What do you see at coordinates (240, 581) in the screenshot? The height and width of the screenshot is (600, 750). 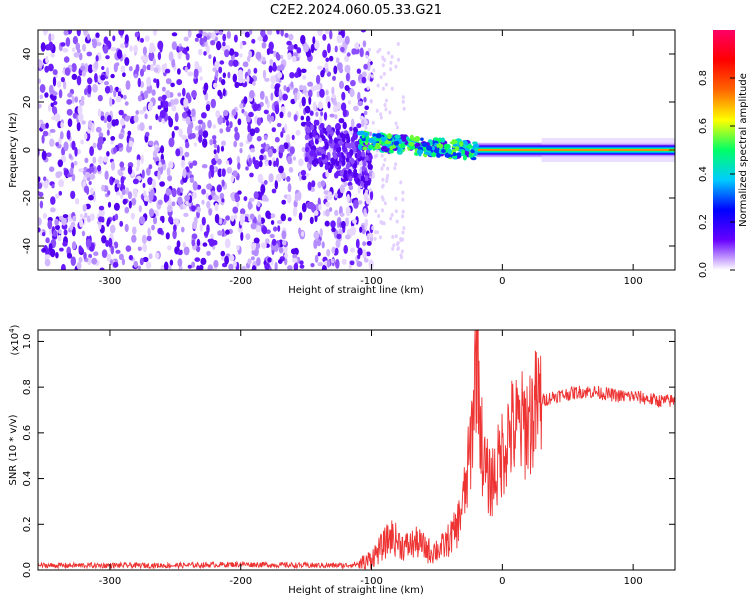 I see `x-tick-label: -200` at bounding box center [240, 581].